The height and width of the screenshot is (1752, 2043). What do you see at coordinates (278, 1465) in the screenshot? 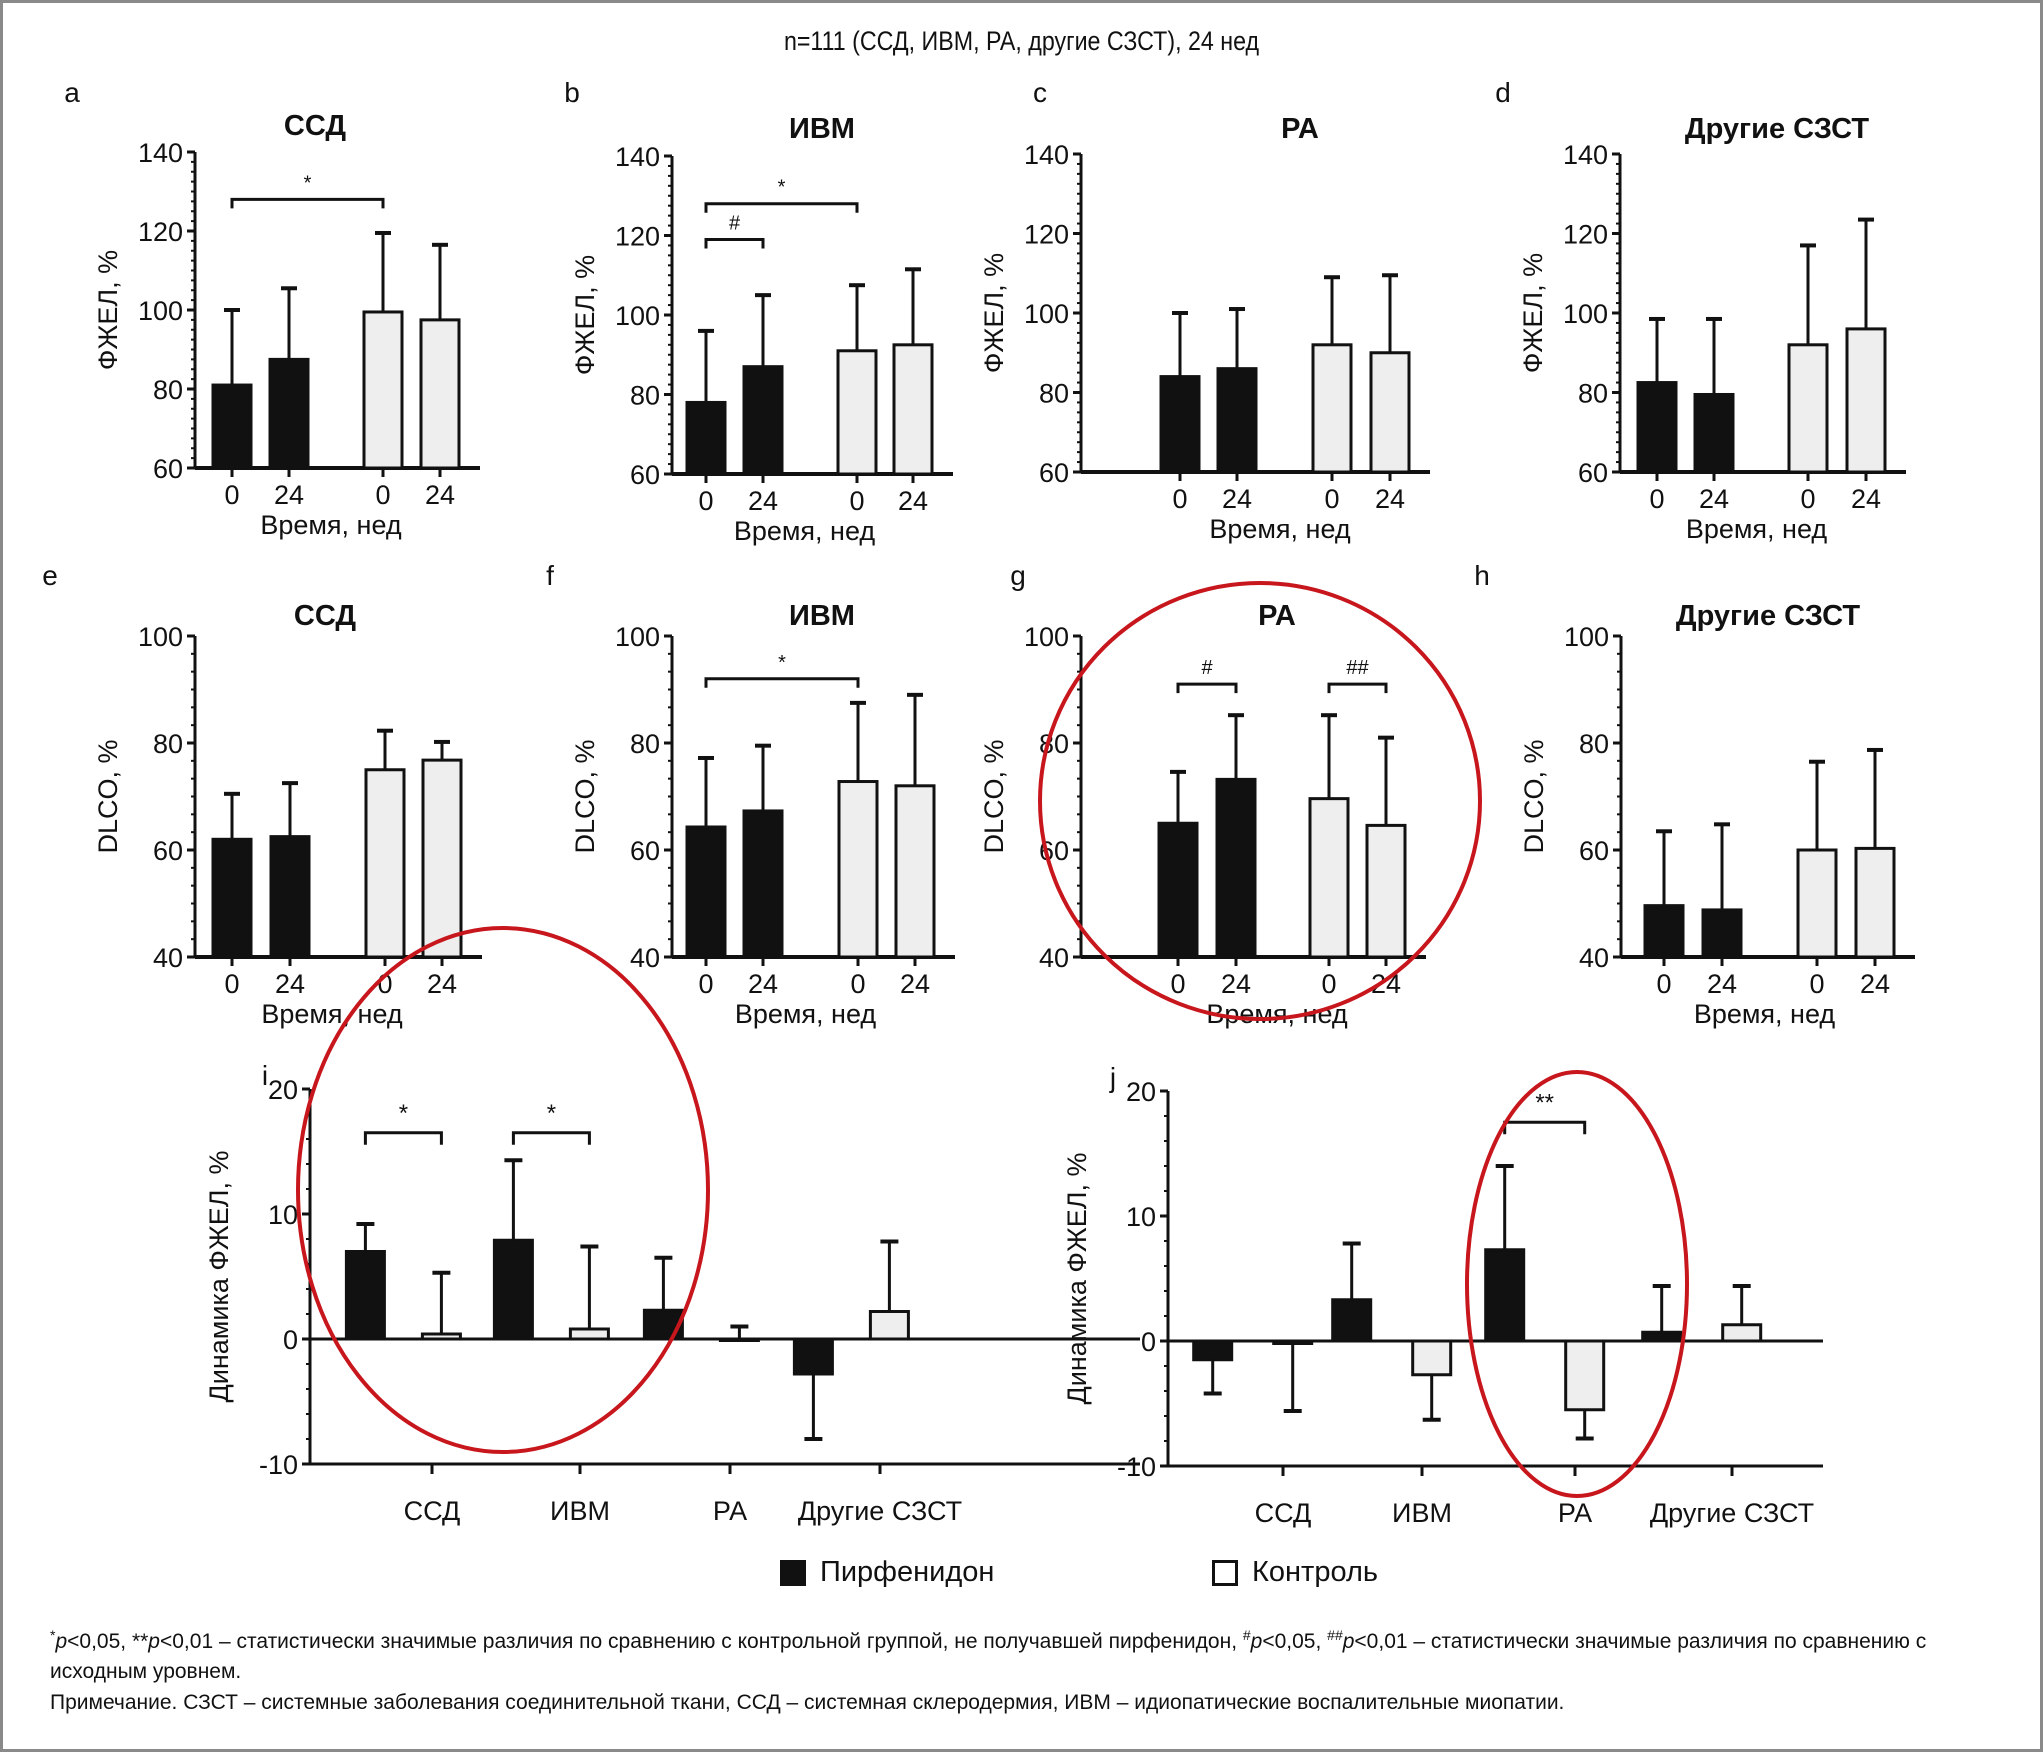
I see `y-tick-label: -10` at bounding box center [278, 1465].